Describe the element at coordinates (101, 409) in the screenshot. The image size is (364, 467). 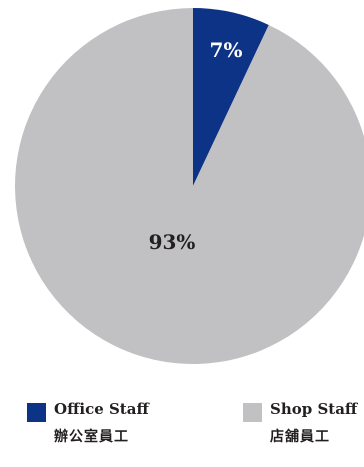
I see `legend-label-office-staff: Office Staff` at that location.